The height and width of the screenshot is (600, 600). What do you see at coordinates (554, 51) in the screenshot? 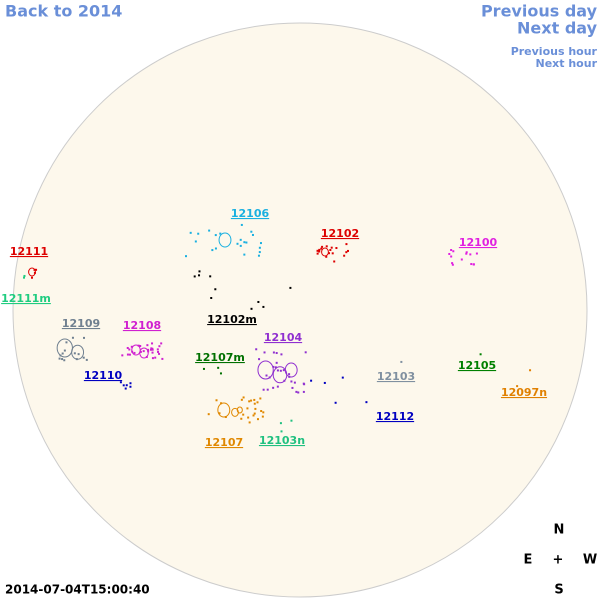
I see `previous-hour-link: Previous hour` at bounding box center [554, 51].